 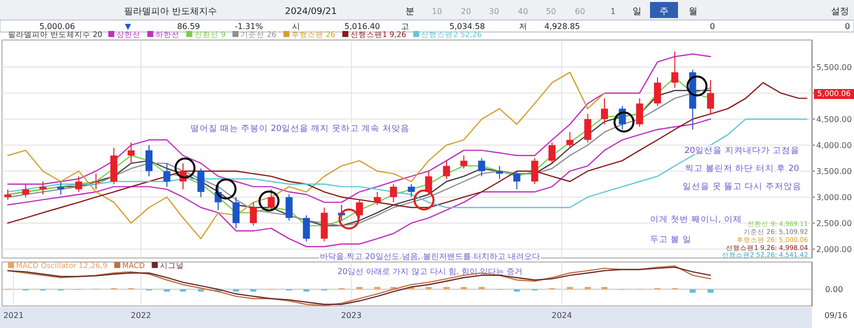 I want to click on text: 86.59, so click(x=188, y=26).